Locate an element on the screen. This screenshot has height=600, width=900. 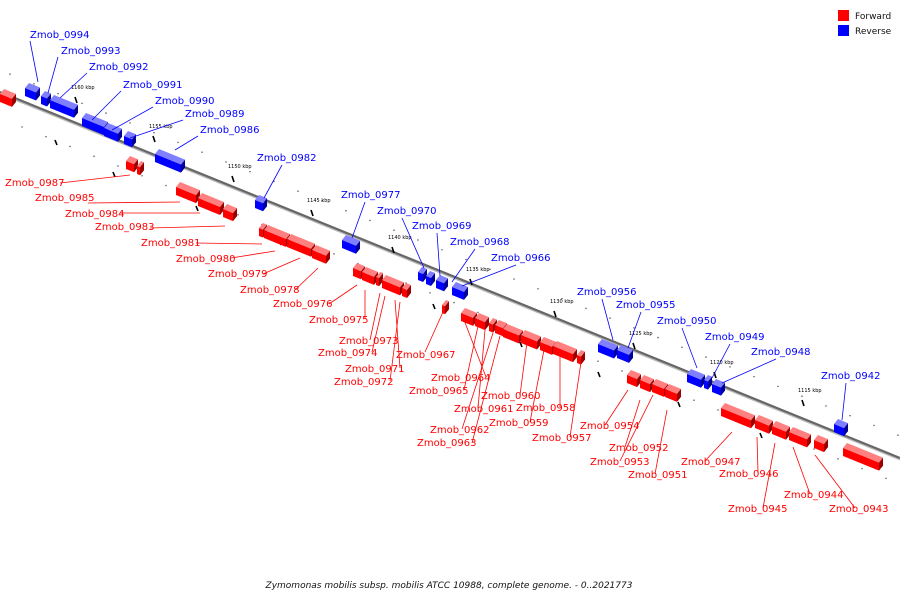
reverse-gene-label: Zmob_0993 is located at coordinates (84, 70).